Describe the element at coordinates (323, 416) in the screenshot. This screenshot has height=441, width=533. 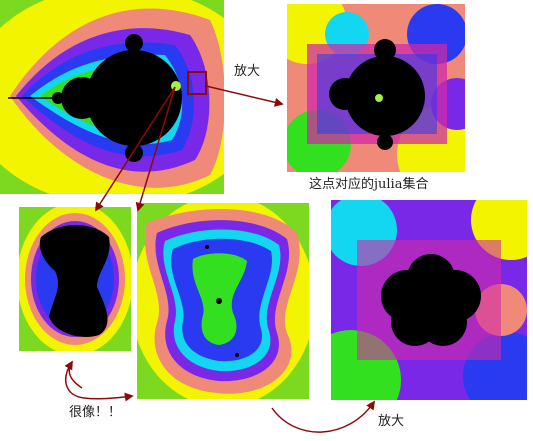
I see `arrow-zoom-bottom` at that location.